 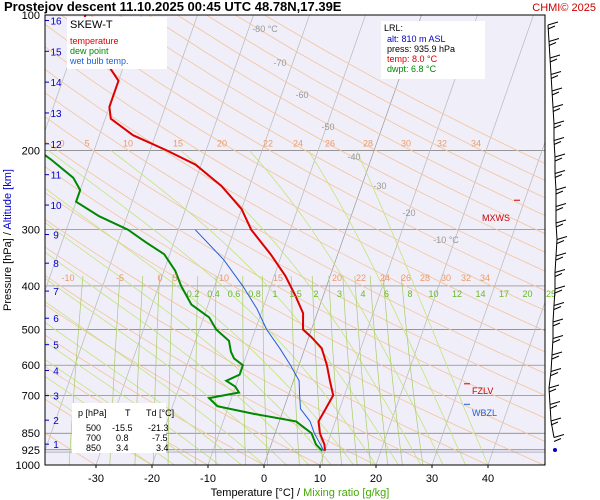 I want to click on altitude-tick-label: 3, so click(x=56, y=397).